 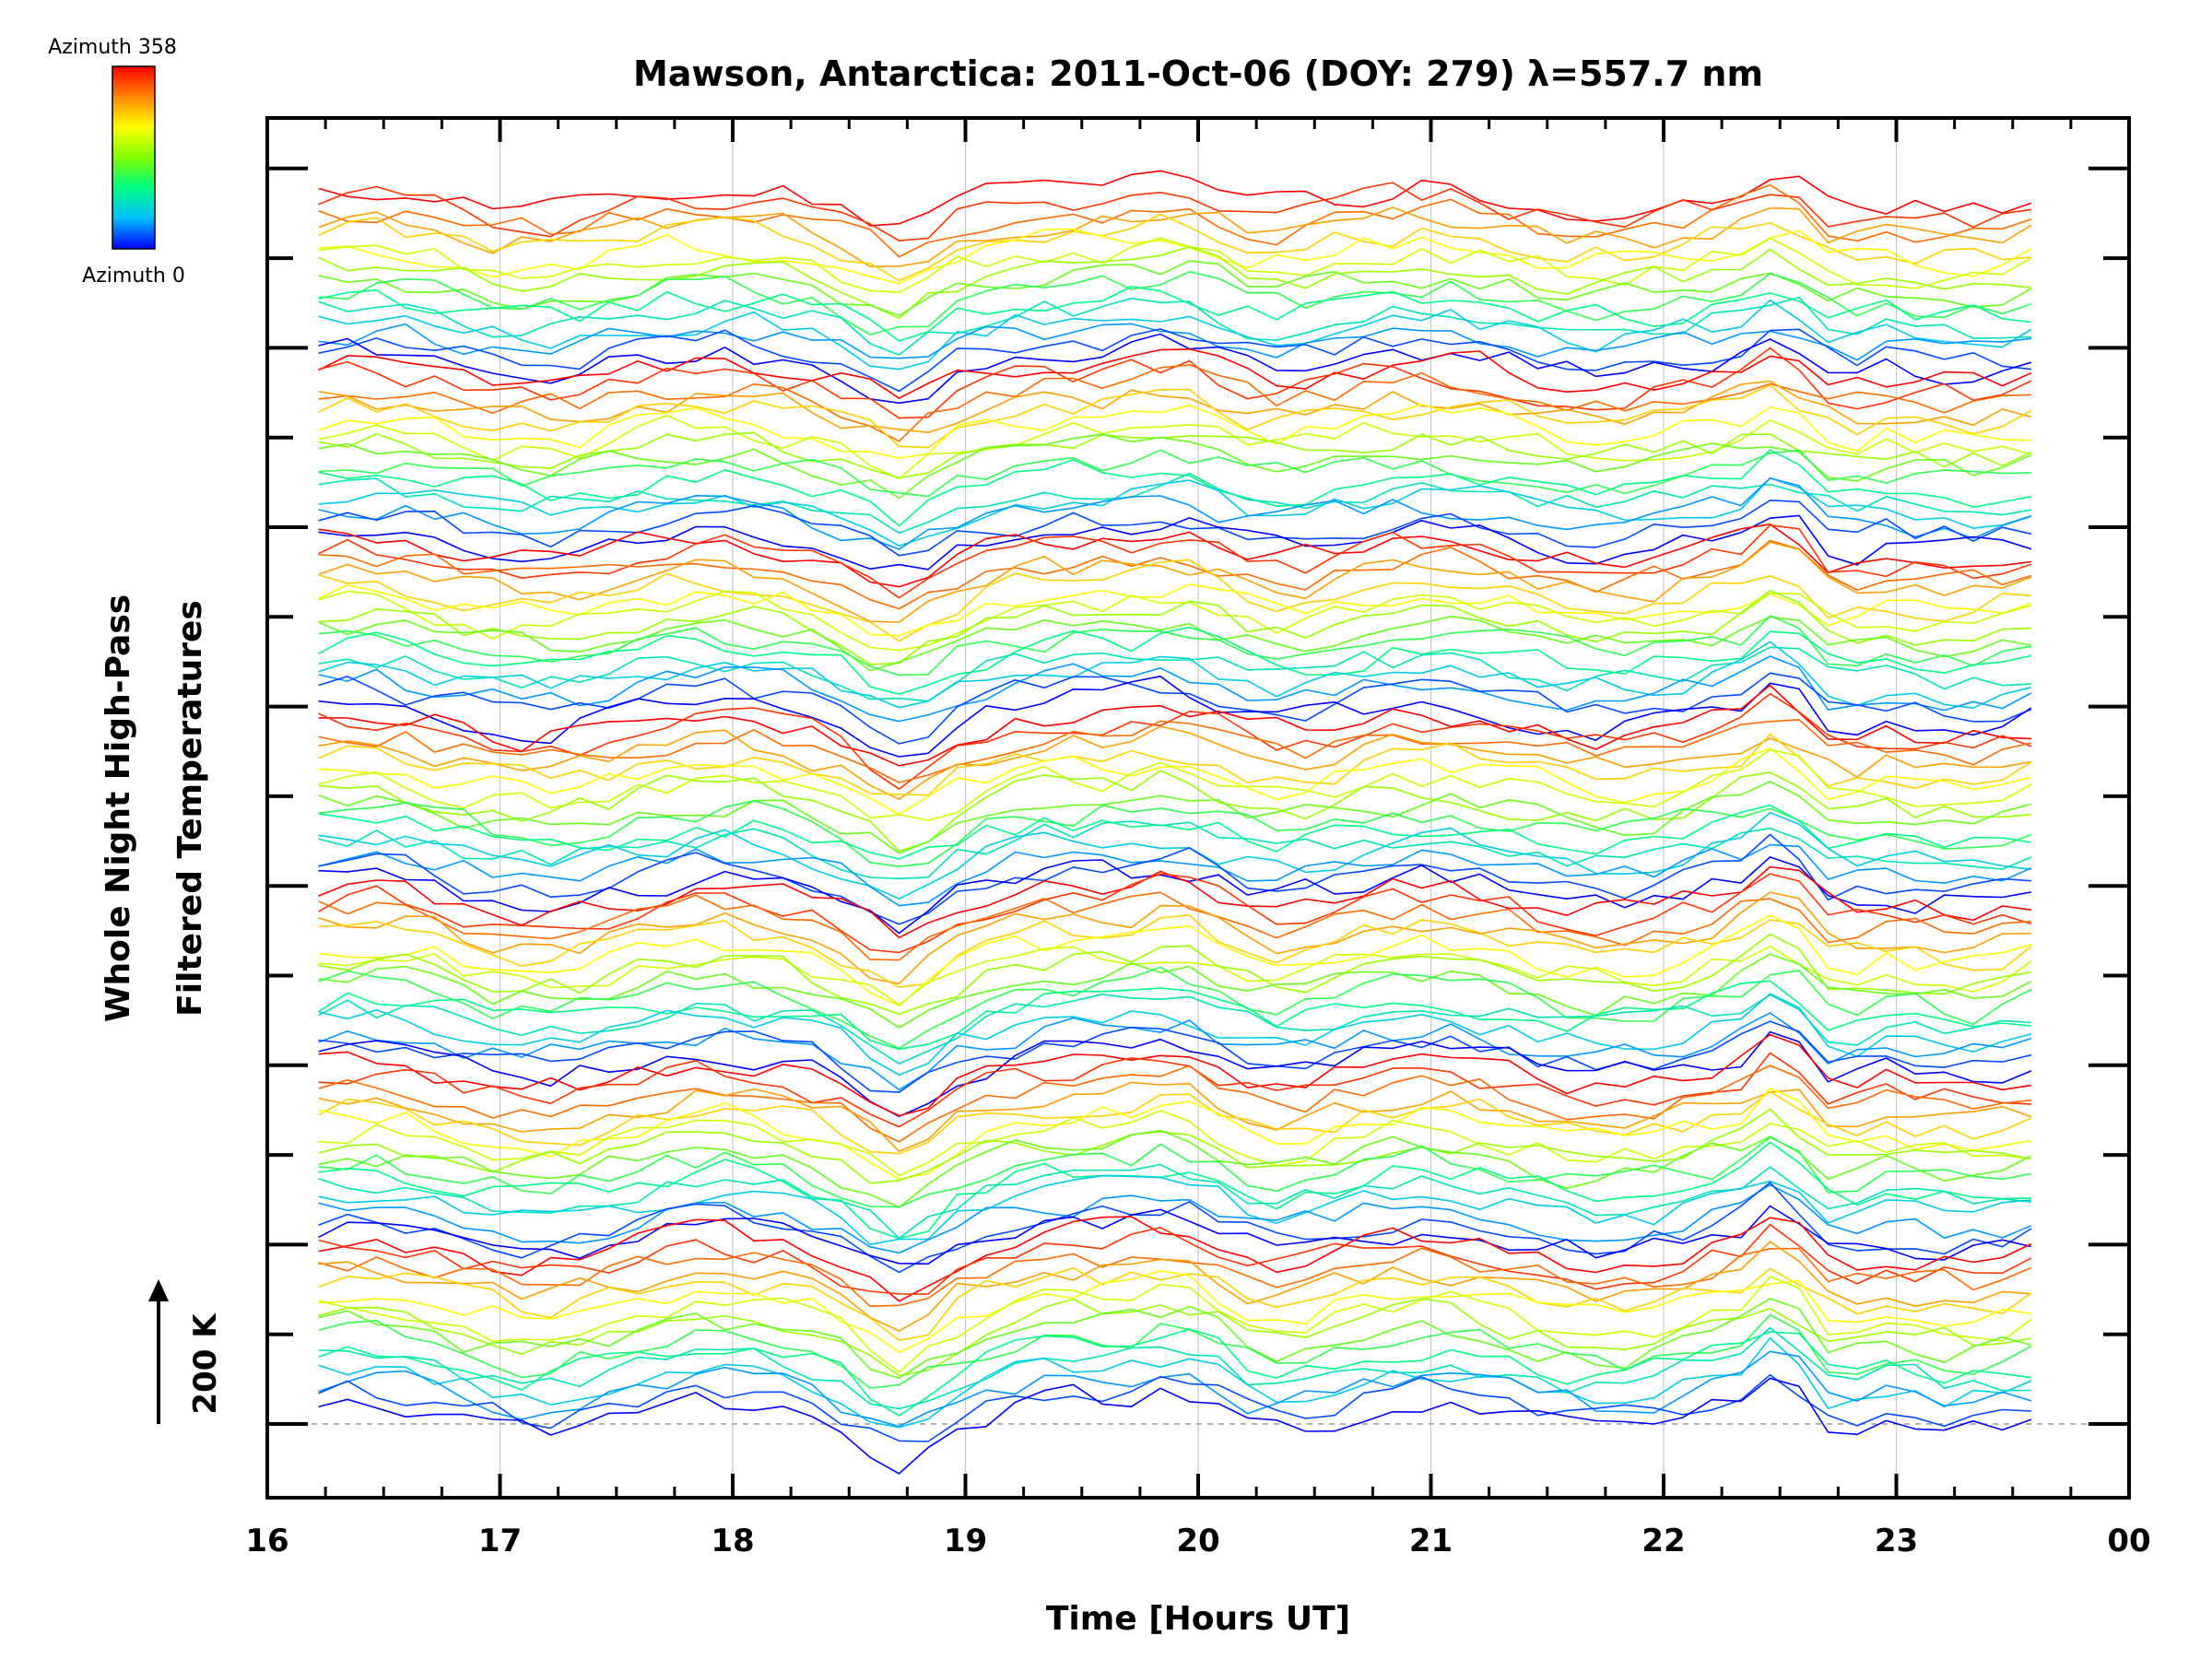 I want to click on x-tick-label: 22, so click(x=1663, y=1541).